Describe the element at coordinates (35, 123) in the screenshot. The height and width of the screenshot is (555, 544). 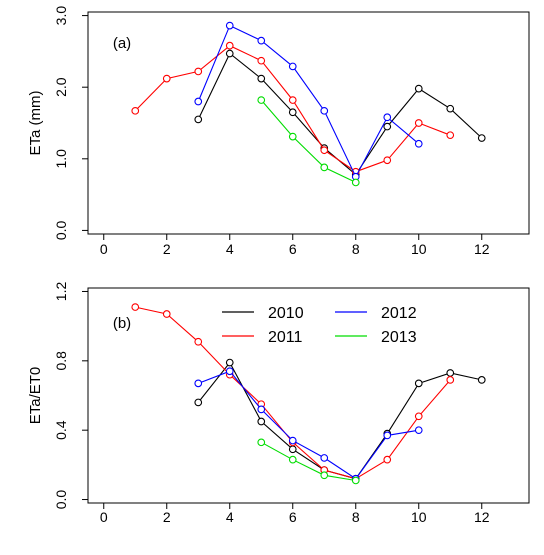
I see `y-axis-label: ETa (mm)` at that location.